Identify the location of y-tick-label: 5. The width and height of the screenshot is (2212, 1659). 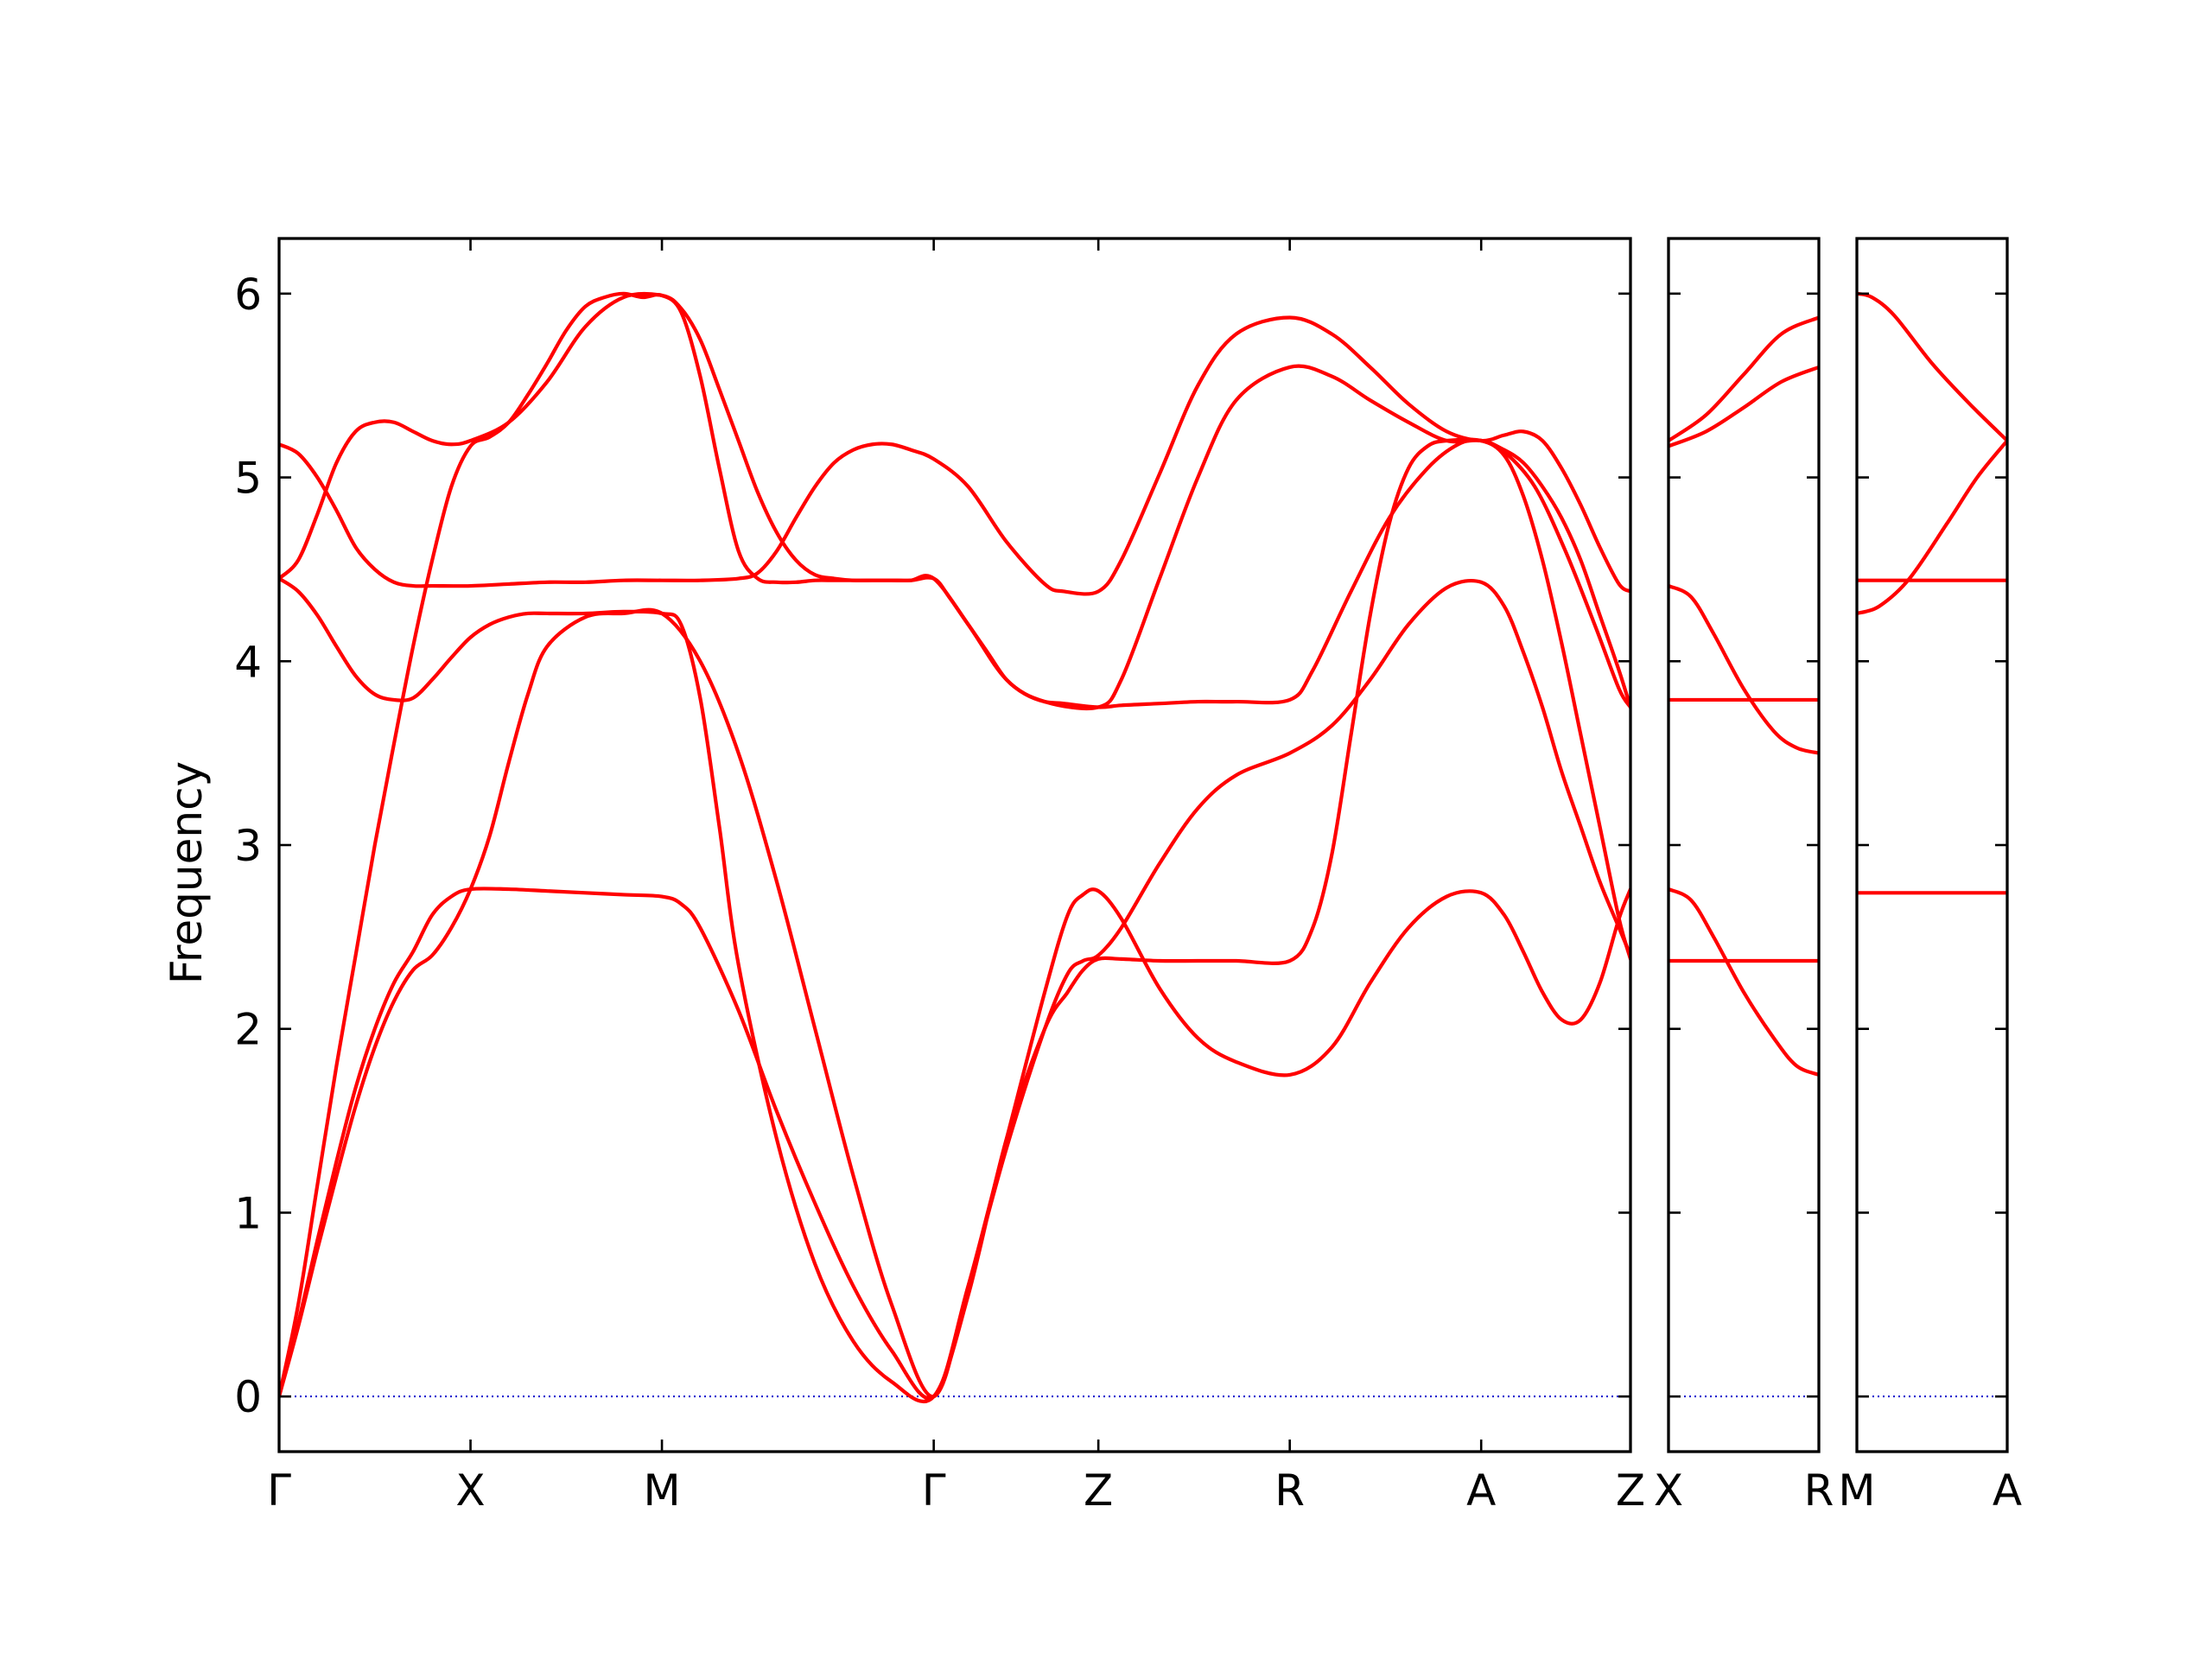
(248, 479).